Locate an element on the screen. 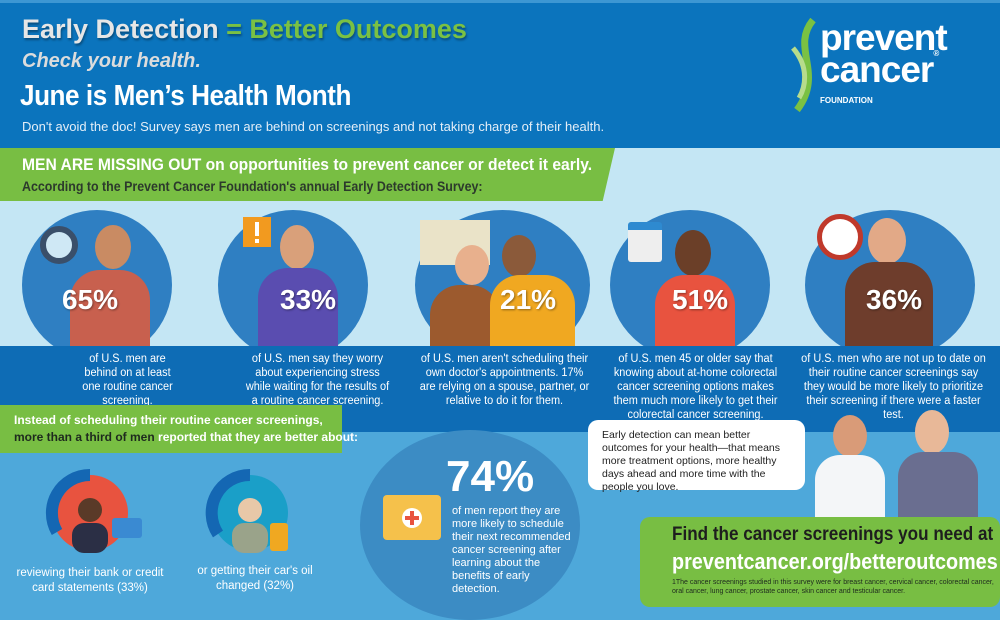 Image resolution: width=1000 pixels, height=620 pixels. instead-box is located at coordinates (171, 429).